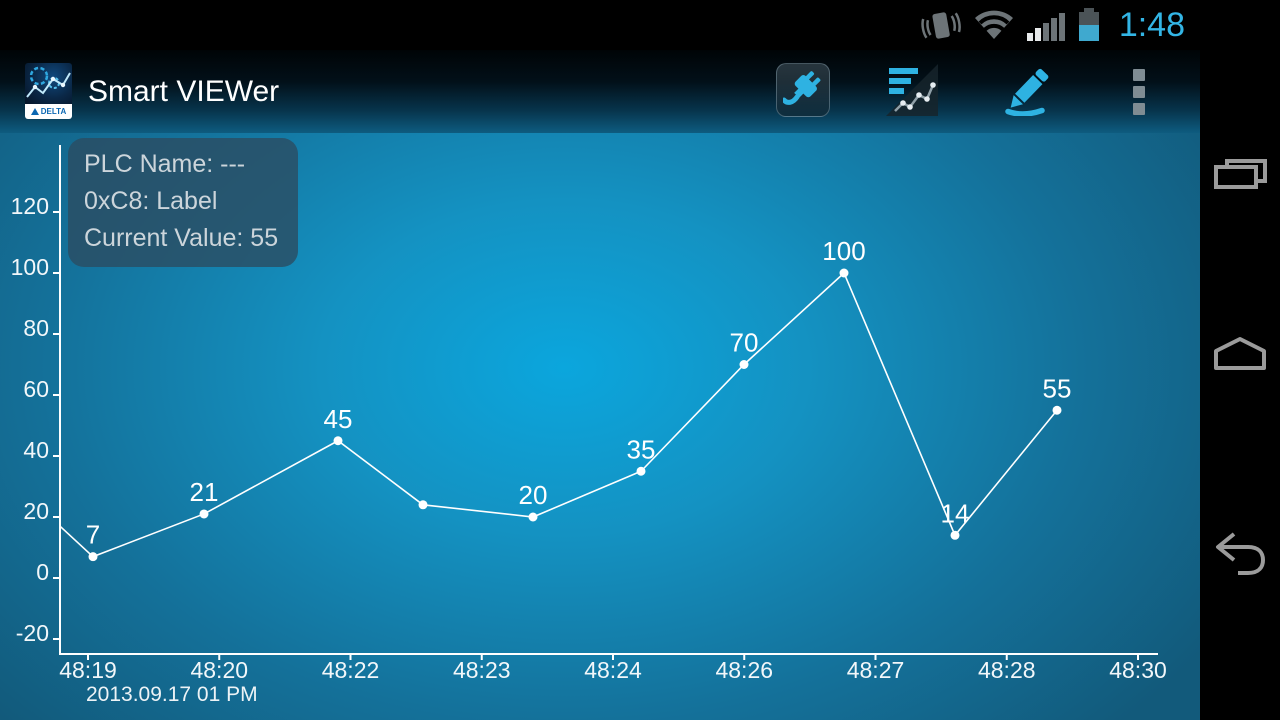 Image resolution: width=1280 pixels, height=720 pixels. What do you see at coordinates (34, 111) in the screenshot?
I see `delta-triangle-icon` at bounding box center [34, 111].